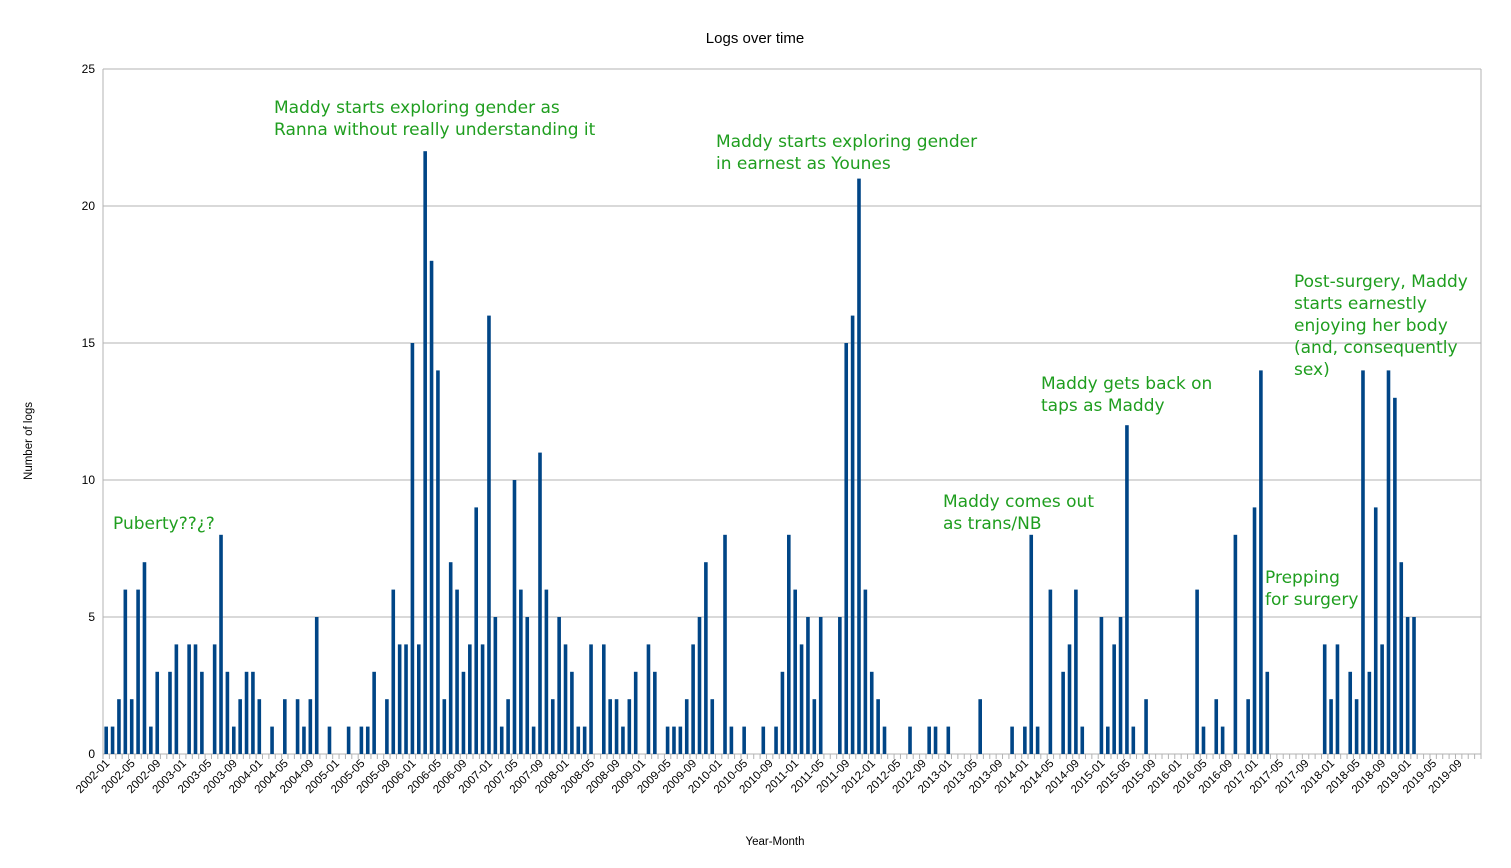 This screenshot has height=868, width=1511. I want to click on annotation-line: (and, consequently, so click(1376, 348).